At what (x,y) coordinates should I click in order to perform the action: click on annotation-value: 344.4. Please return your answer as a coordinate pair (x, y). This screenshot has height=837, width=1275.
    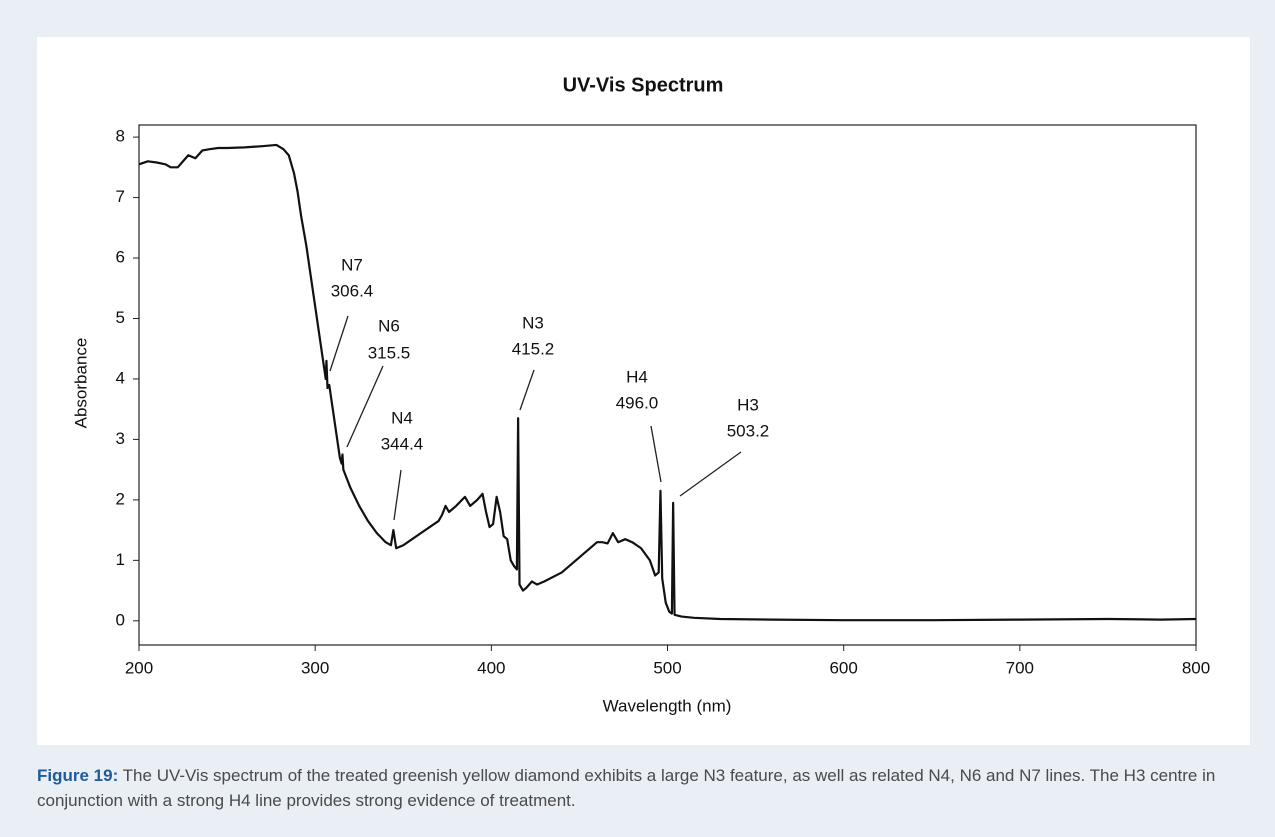
    Looking at the image, I should click on (402, 443).